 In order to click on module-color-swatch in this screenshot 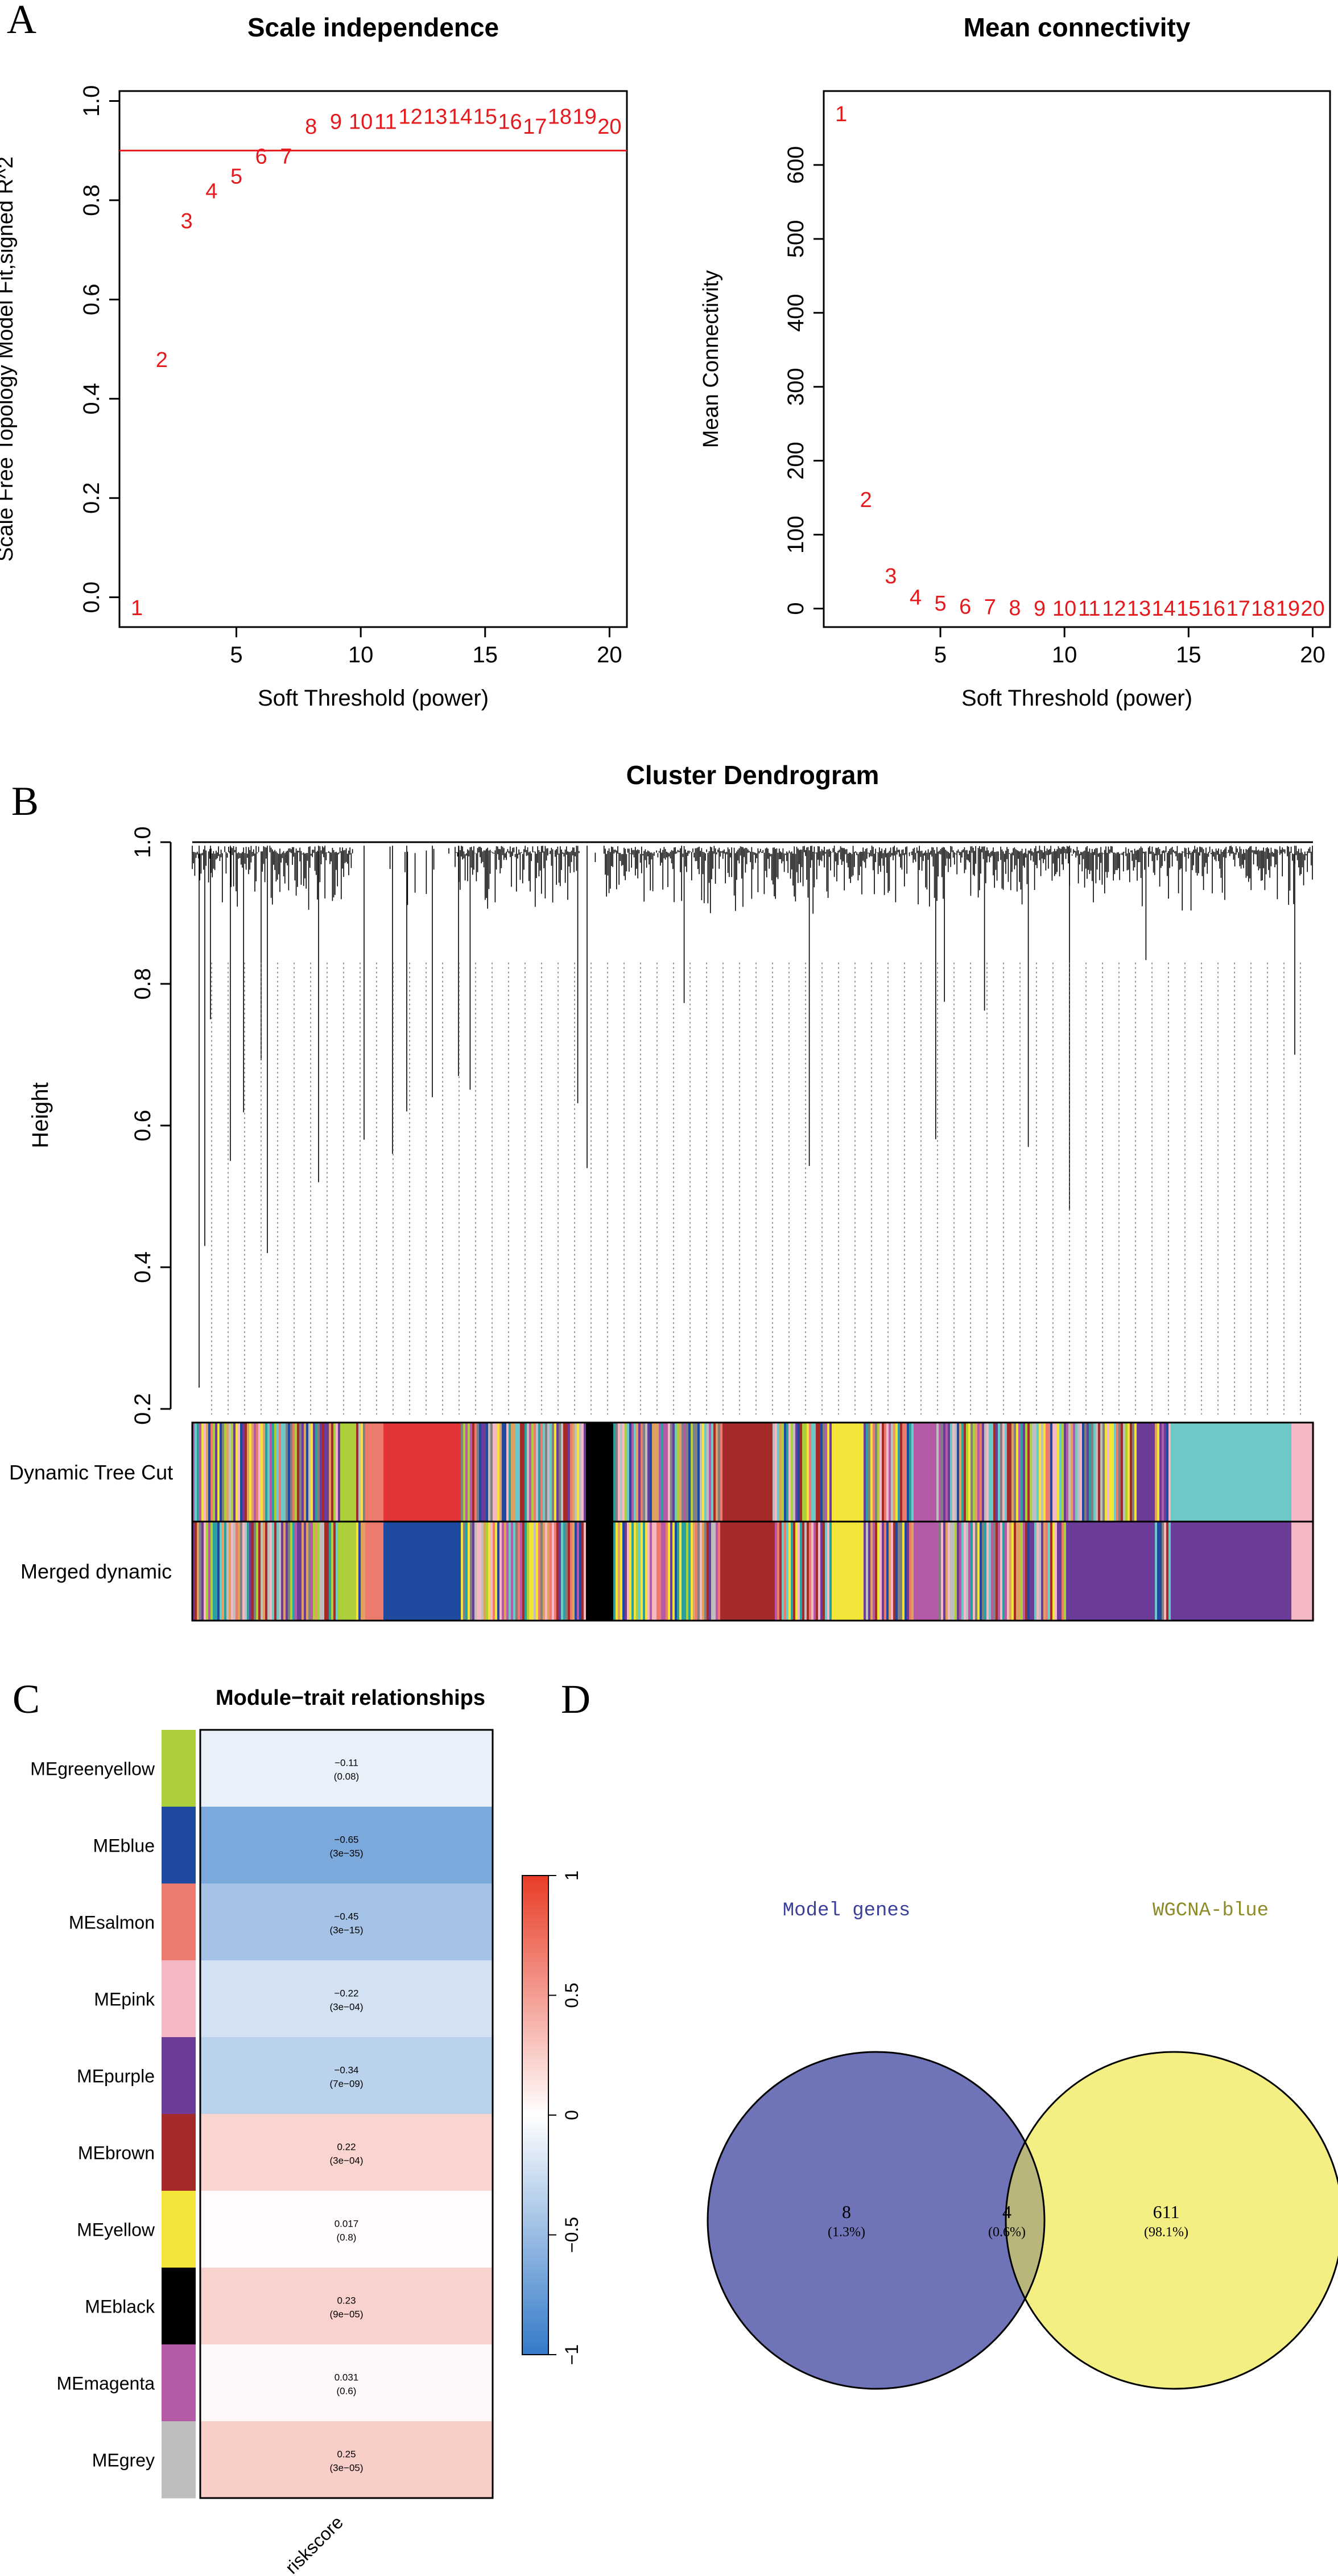, I will do `click(179, 2229)`.